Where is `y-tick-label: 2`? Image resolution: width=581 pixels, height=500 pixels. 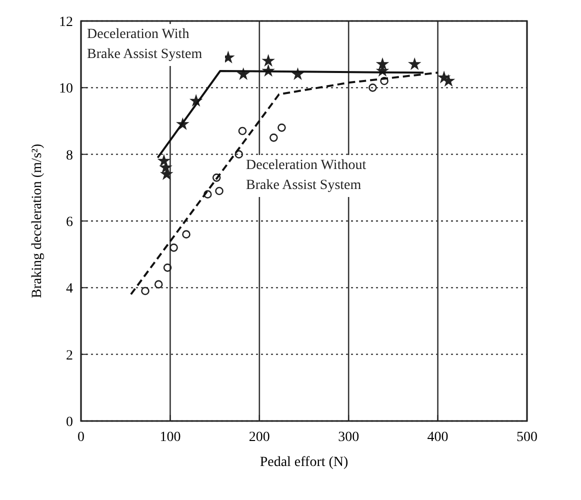 y-tick-label: 2 is located at coordinates (69, 356).